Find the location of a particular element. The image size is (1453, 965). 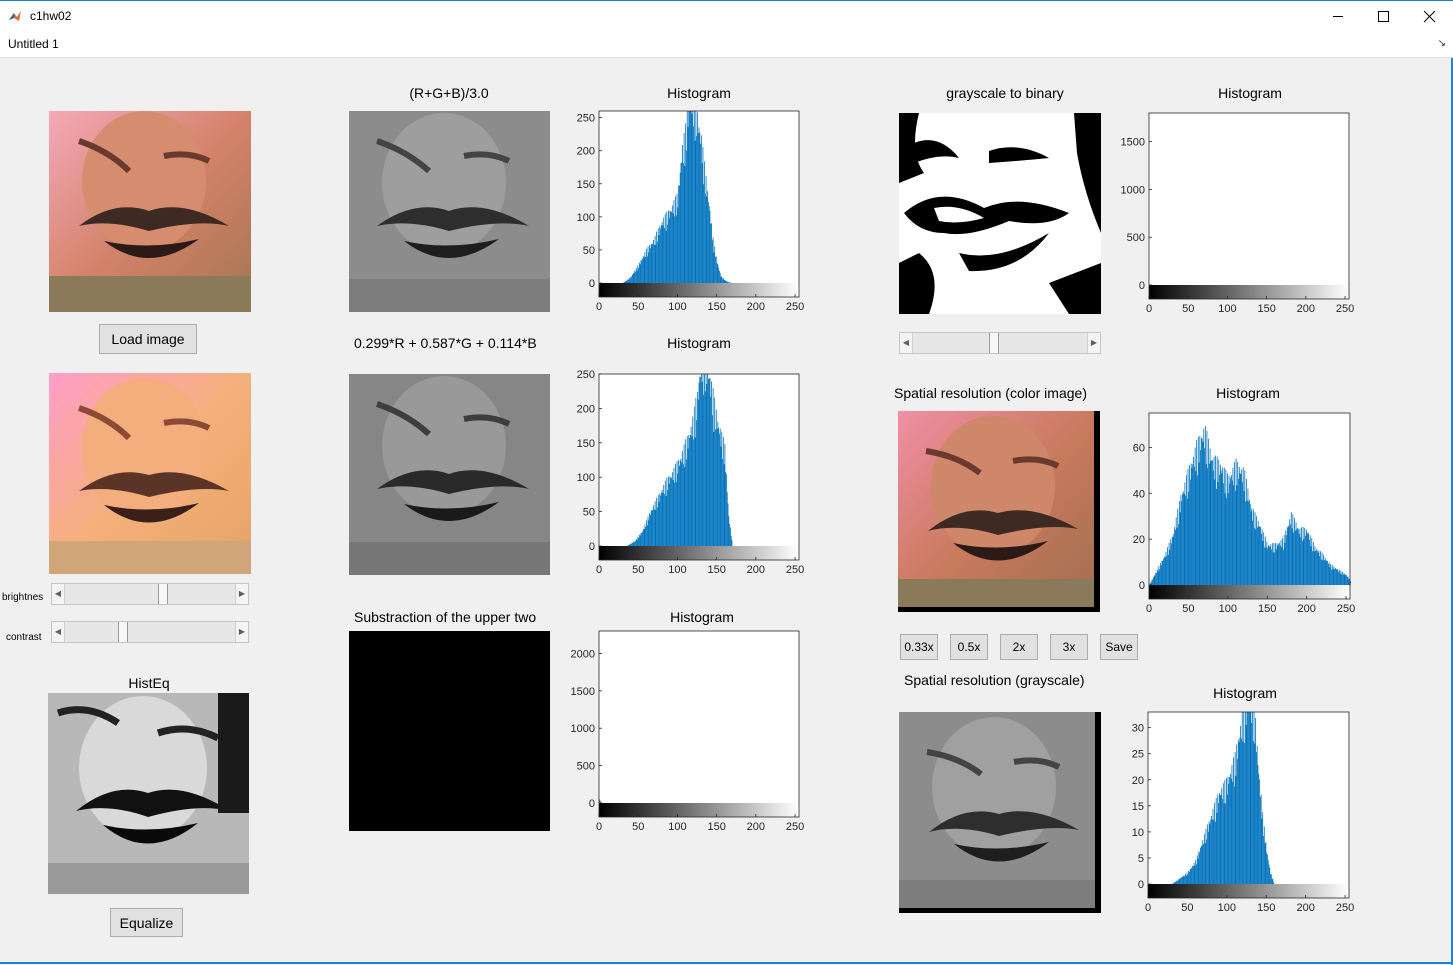

close-button is located at coordinates (1430, 16).